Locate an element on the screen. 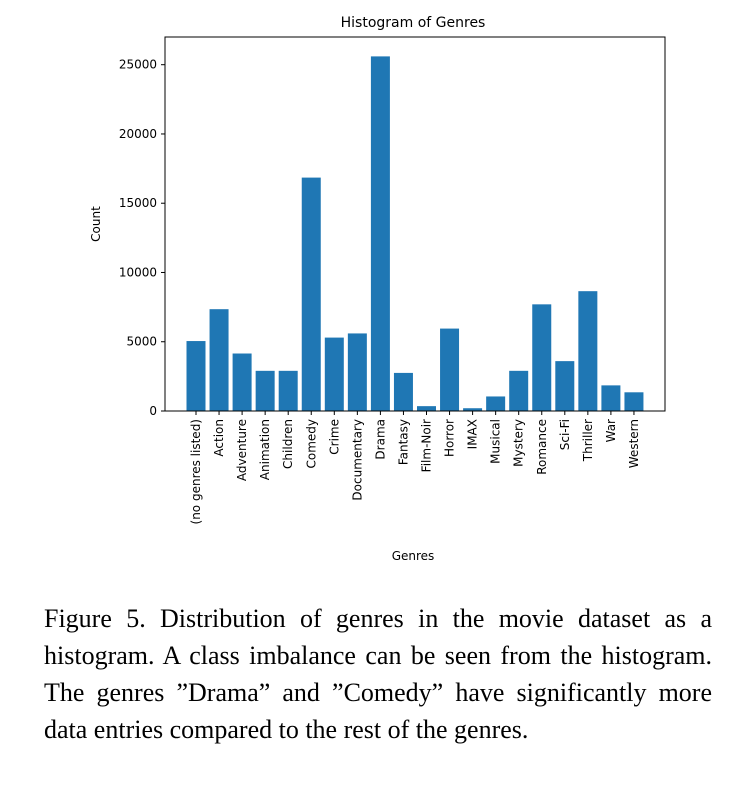 The height and width of the screenshot is (810, 748). chart-title: Histogram of Genres is located at coordinates (413, 23).